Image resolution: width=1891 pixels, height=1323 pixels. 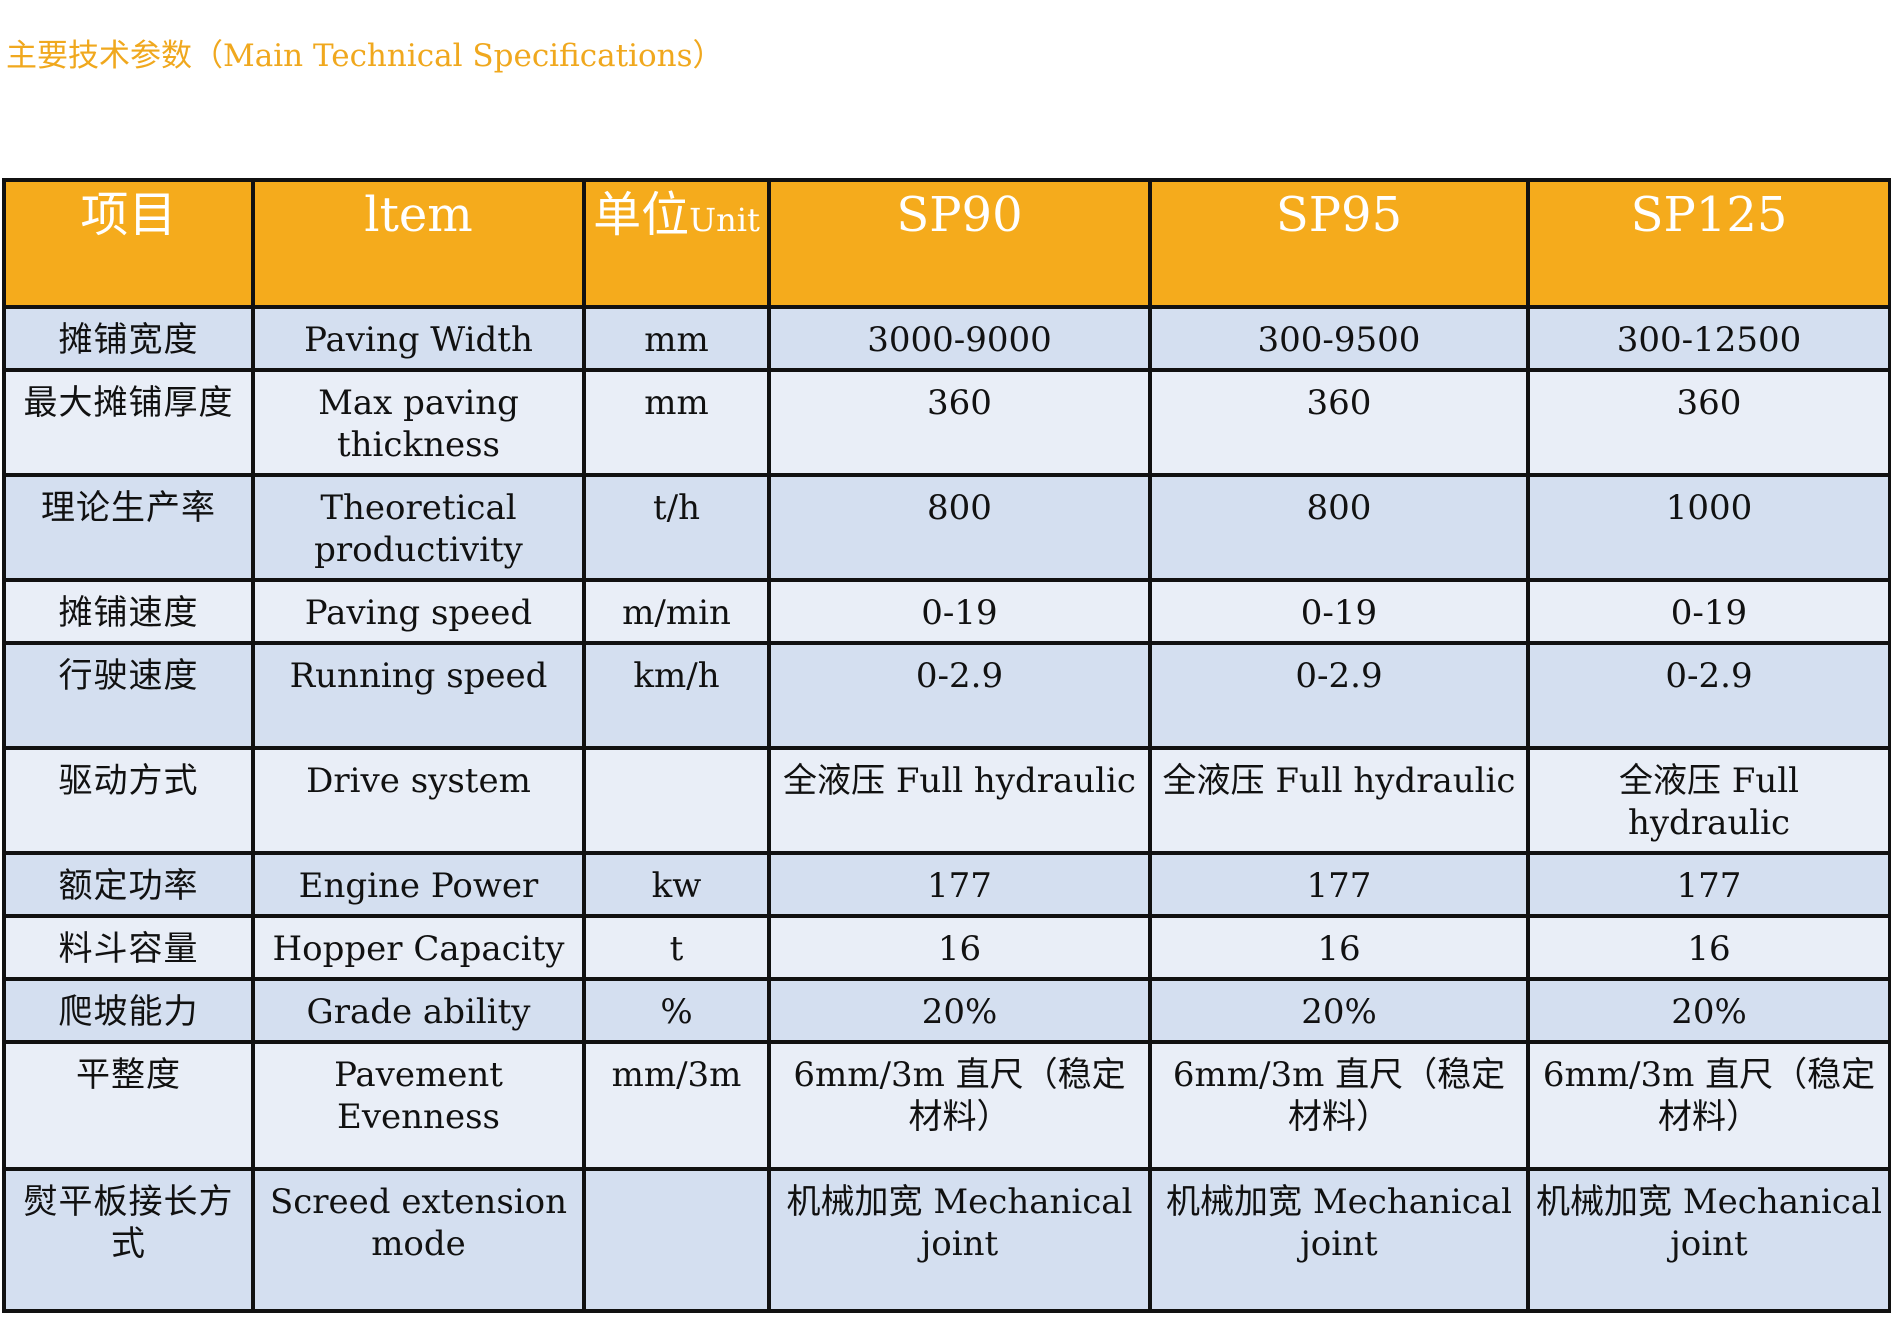 What do you see at coordinates (1339, 695) in the screenshot?
I see `cell-sp95: 0-2.9` at bounding box center [1339, 695].